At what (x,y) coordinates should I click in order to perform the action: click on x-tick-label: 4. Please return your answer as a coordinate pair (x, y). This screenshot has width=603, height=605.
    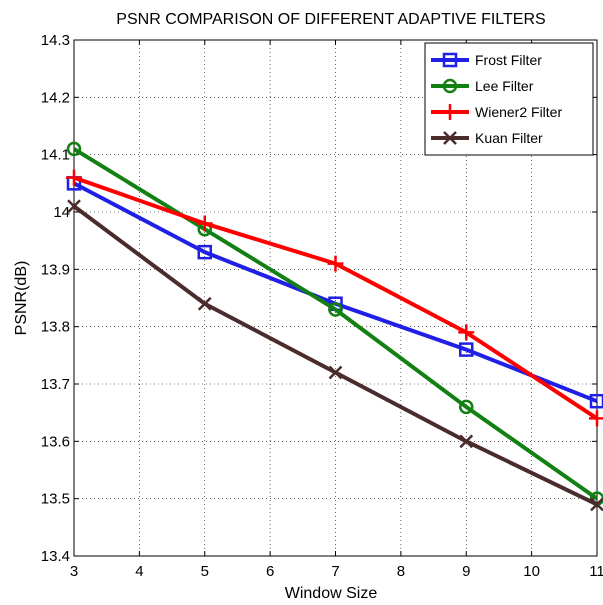
    Looking at the image, I should click on (139, 571).